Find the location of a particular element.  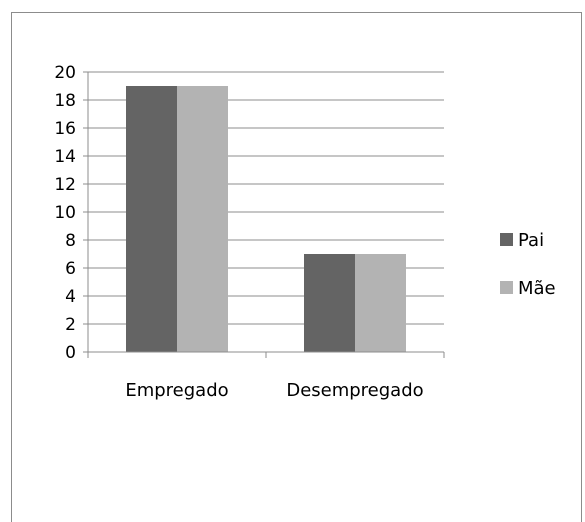

y-tick-label: 0 is located at coordinates (70, 353).